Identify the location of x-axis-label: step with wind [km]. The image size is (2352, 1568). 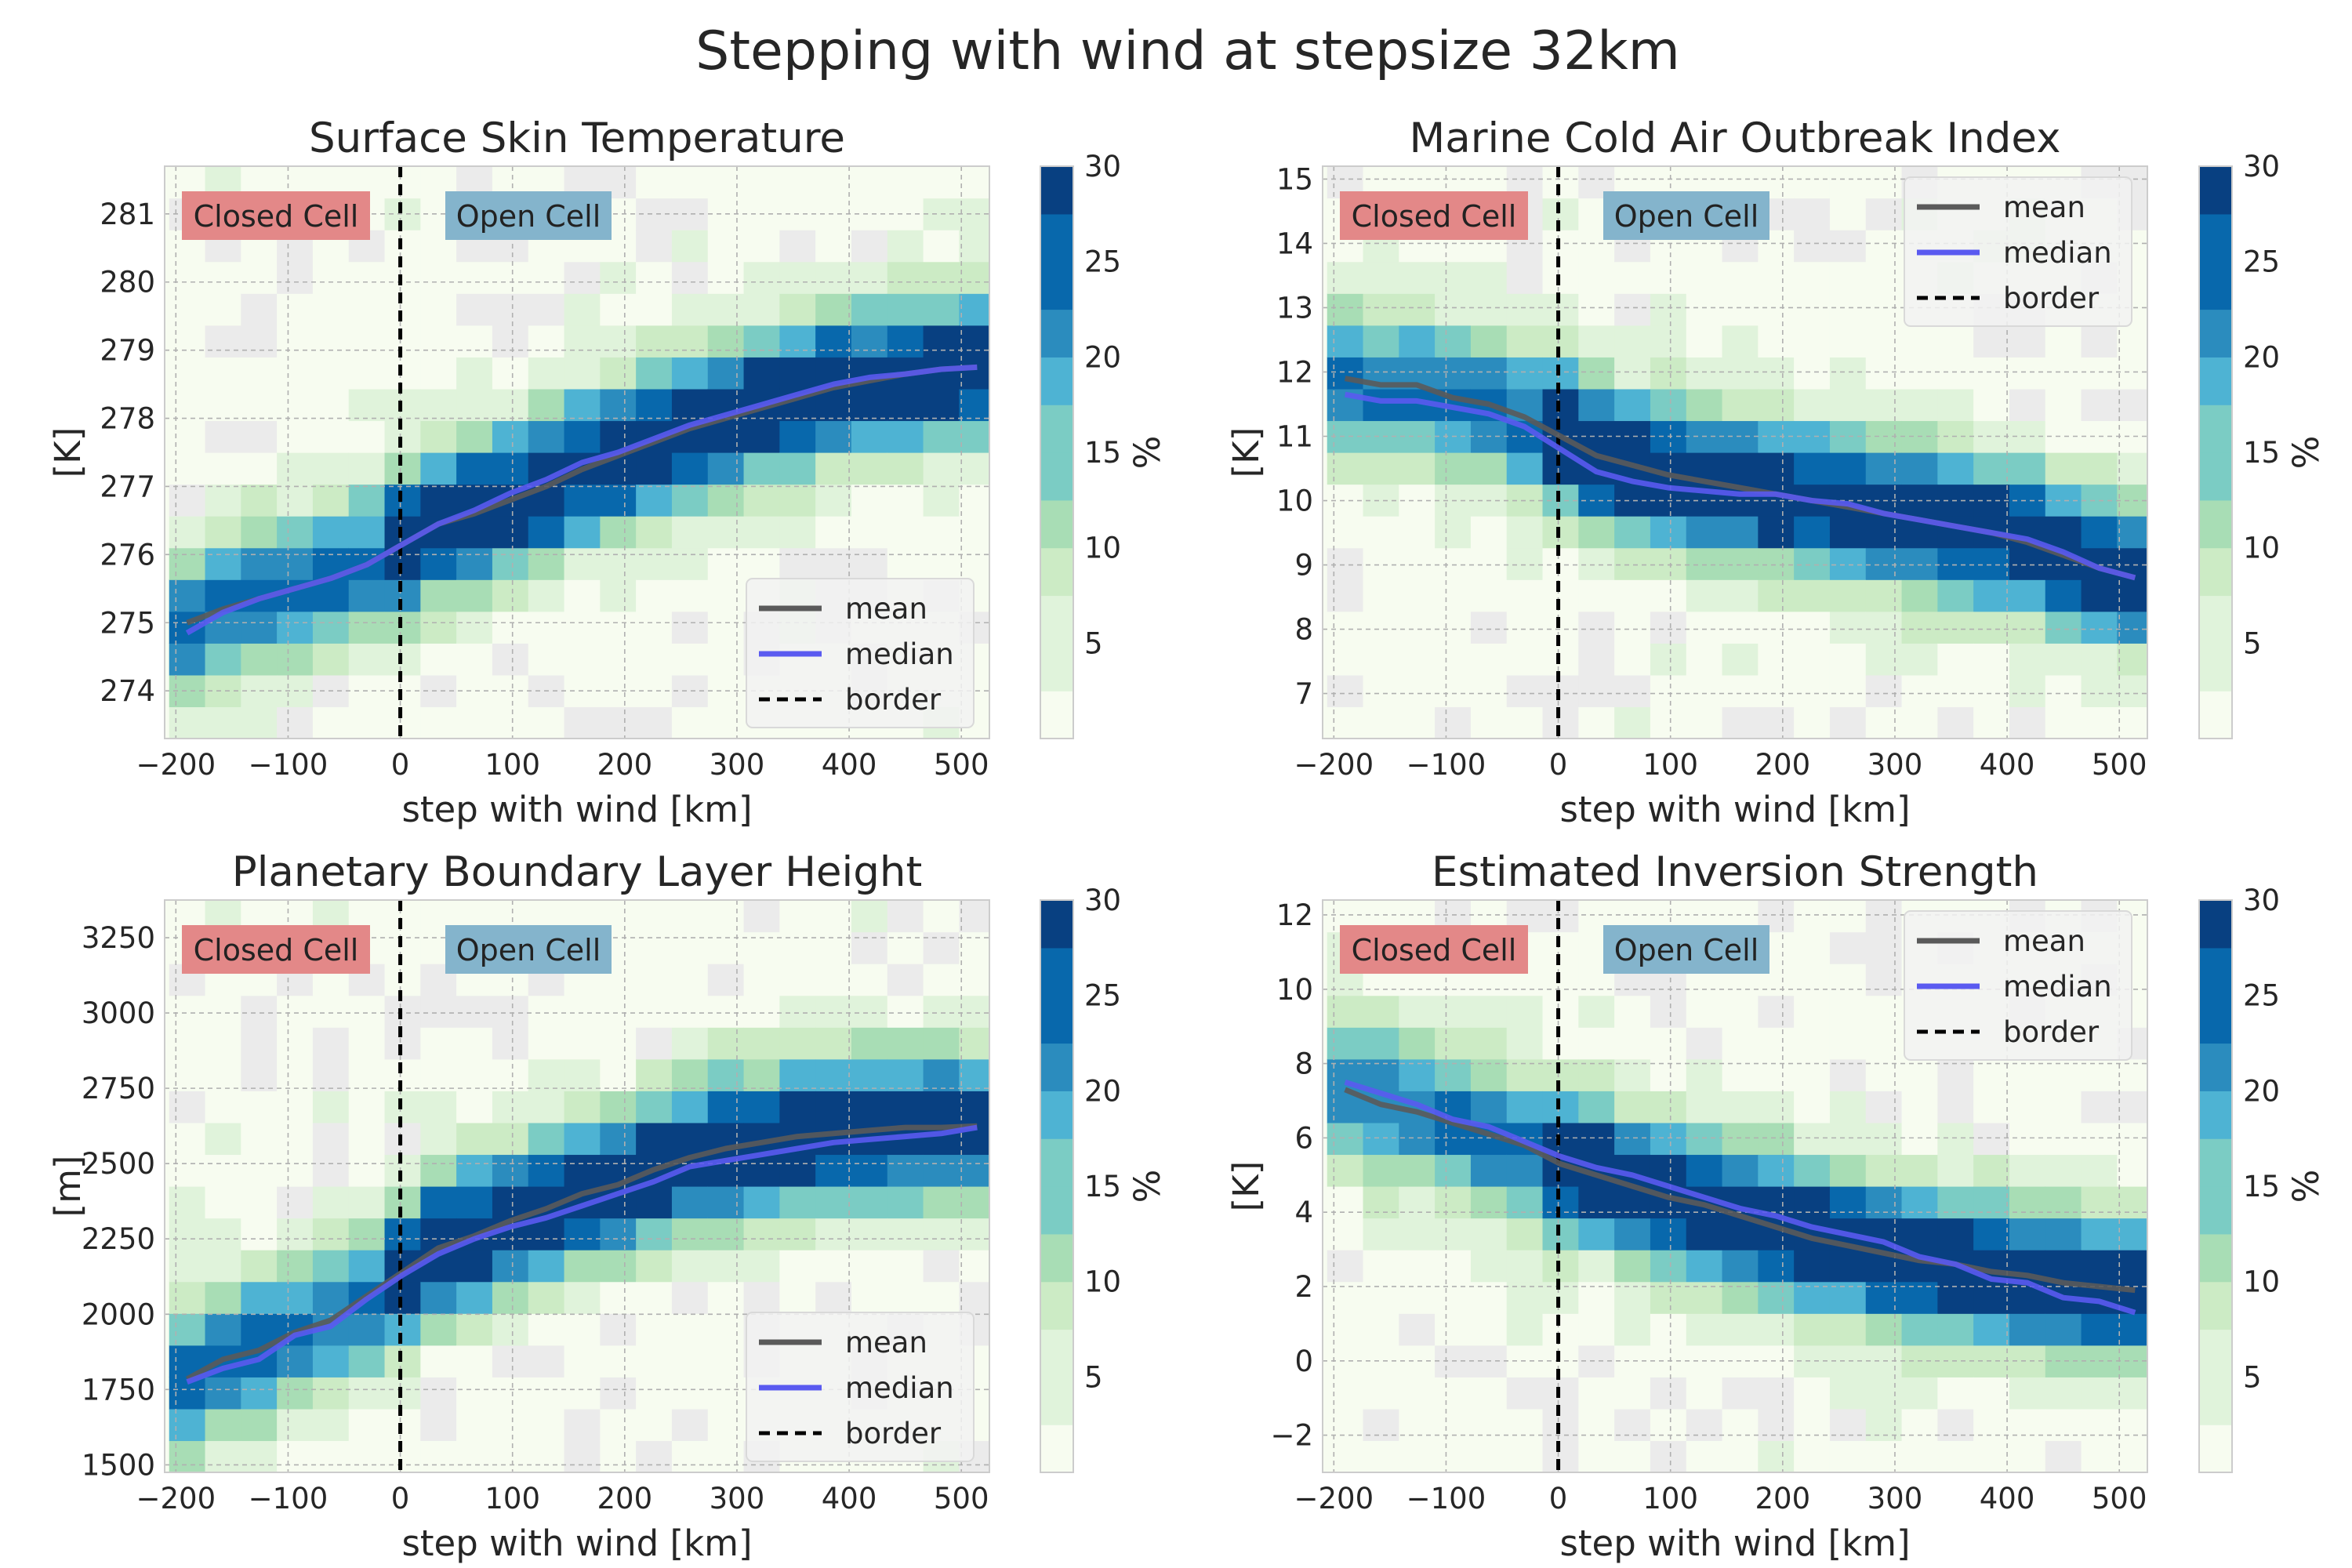
(576, 1543).